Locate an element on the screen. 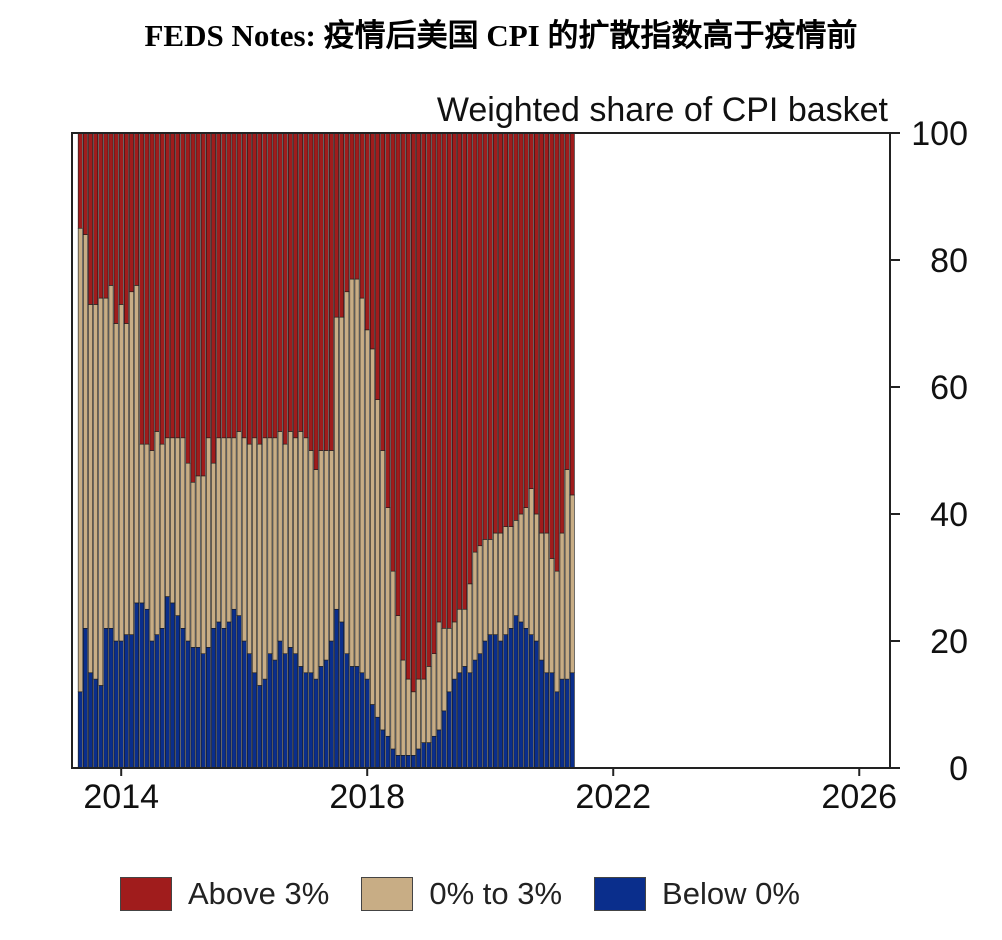  legend-swatch-below is located at coordinates (620, 894).